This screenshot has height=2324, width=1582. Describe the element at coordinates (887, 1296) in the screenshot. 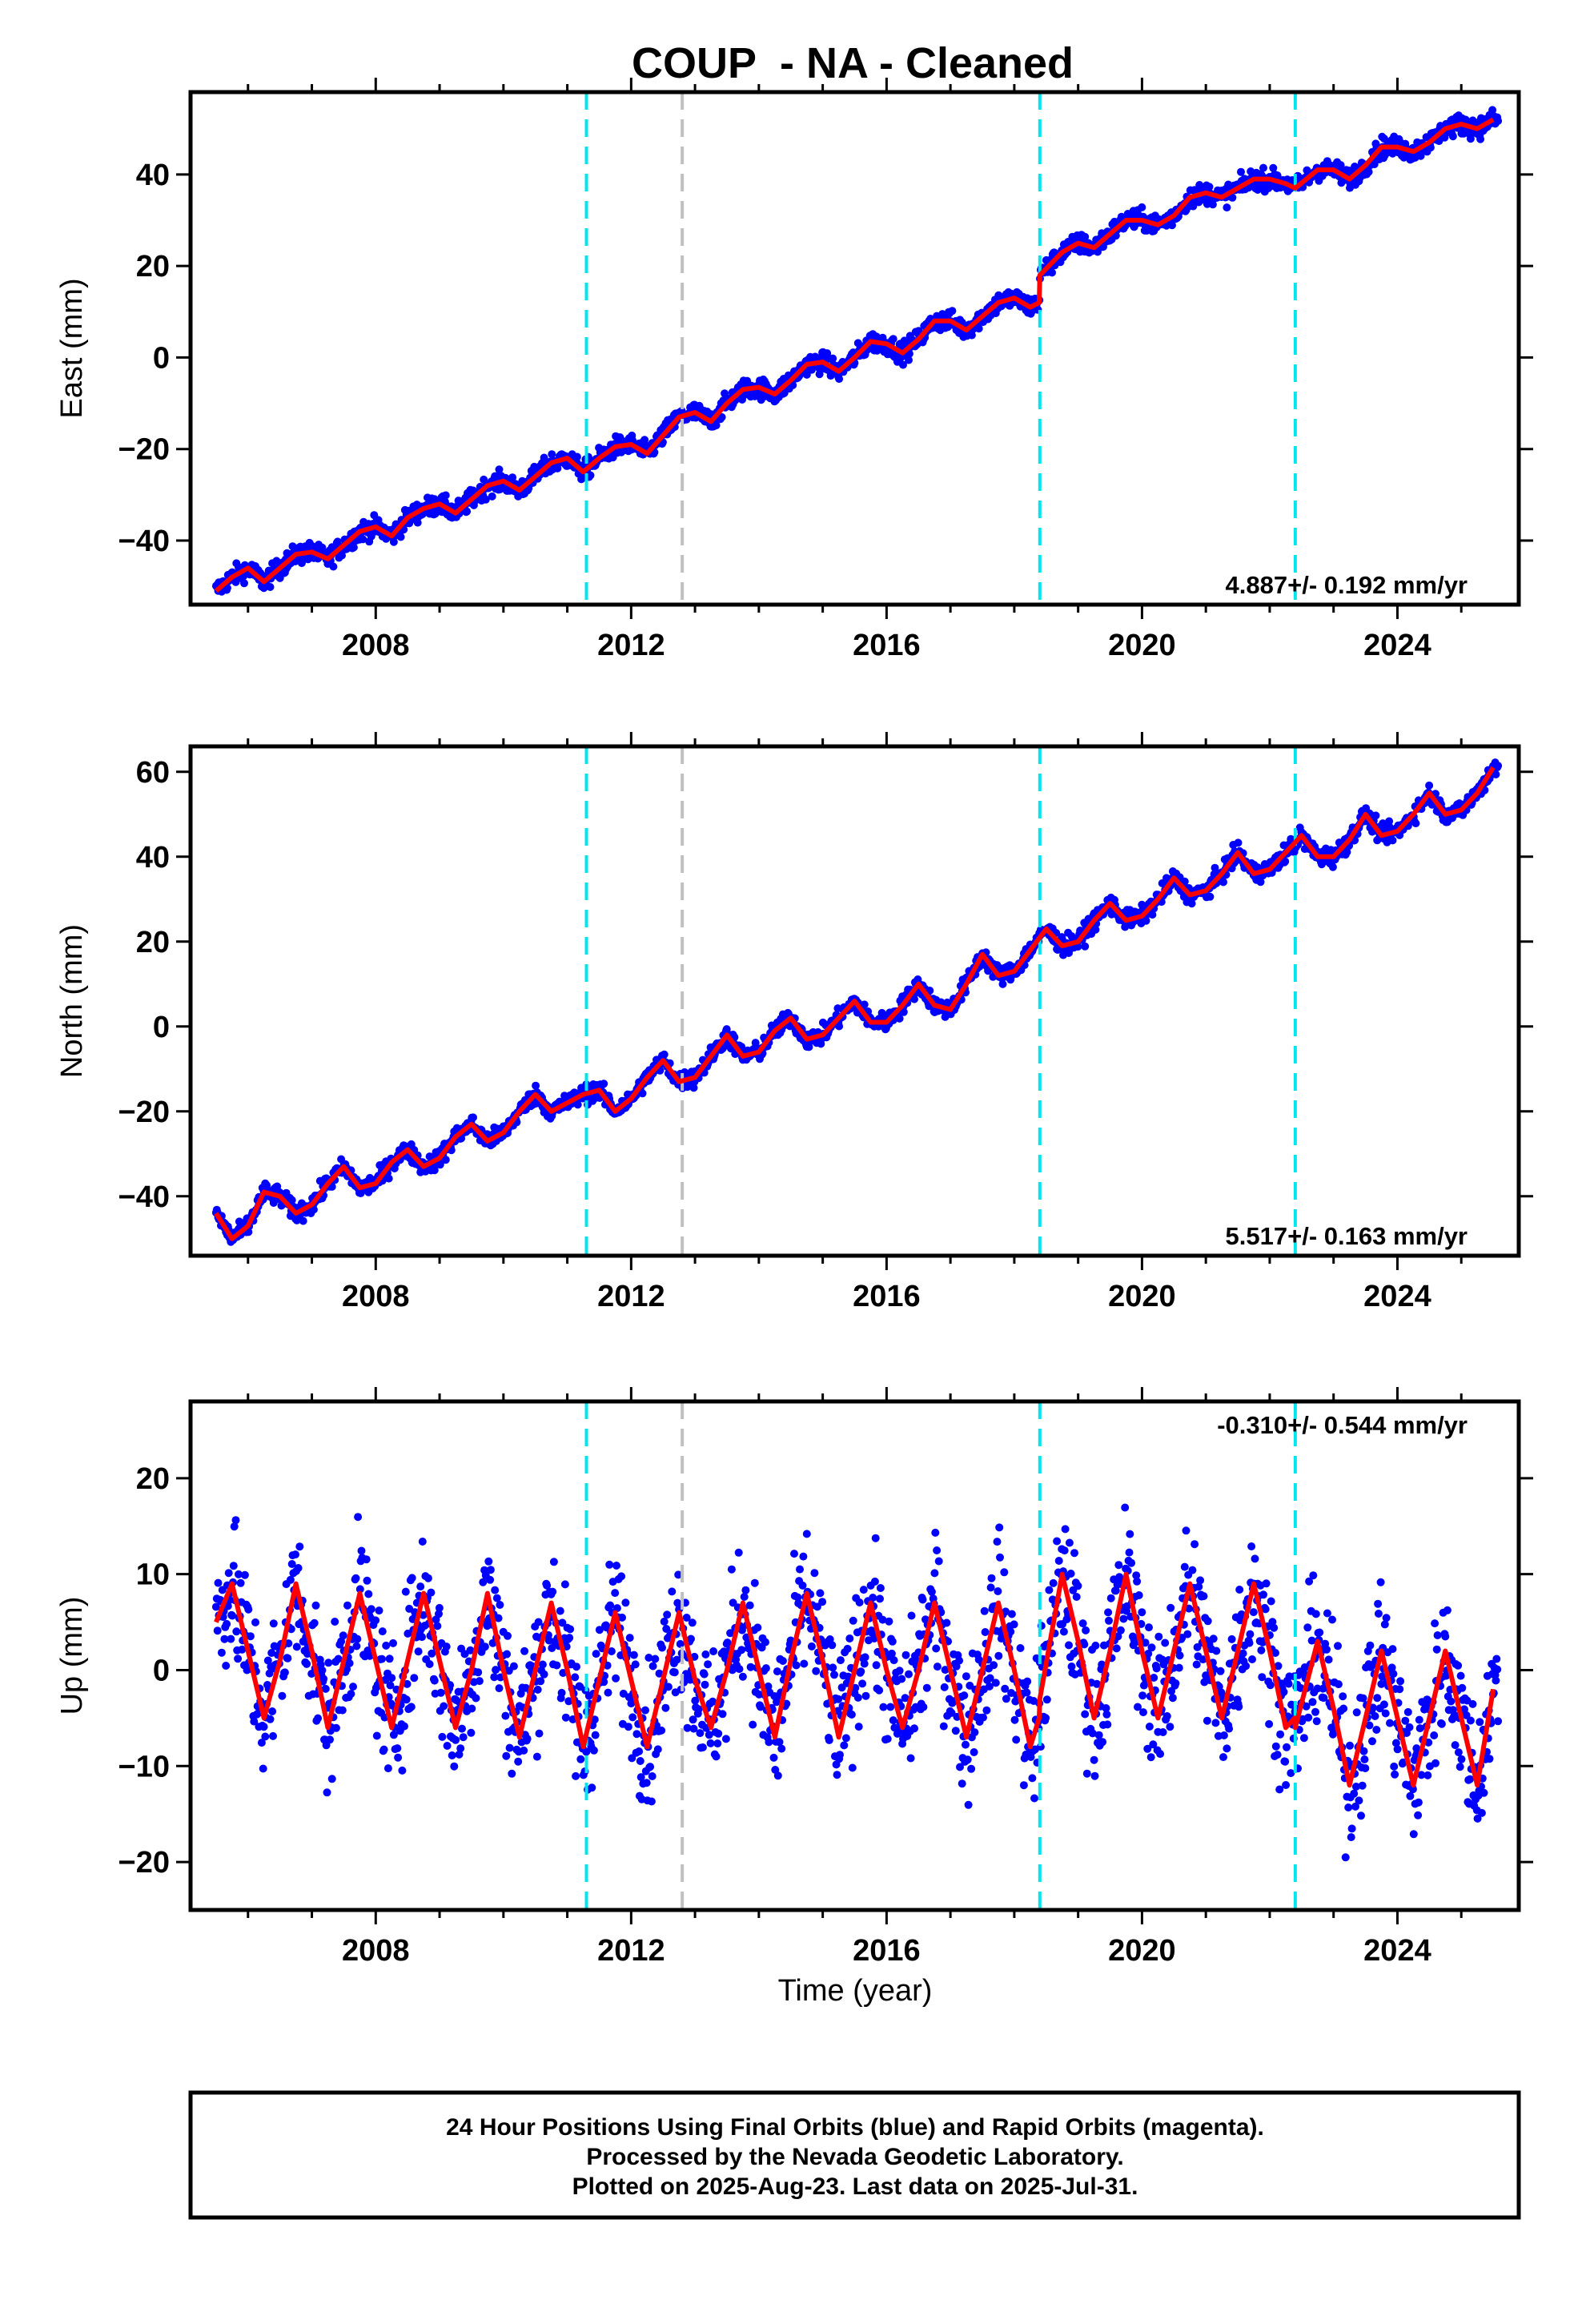

I see `north-x-tick-label: 2016` at that location.